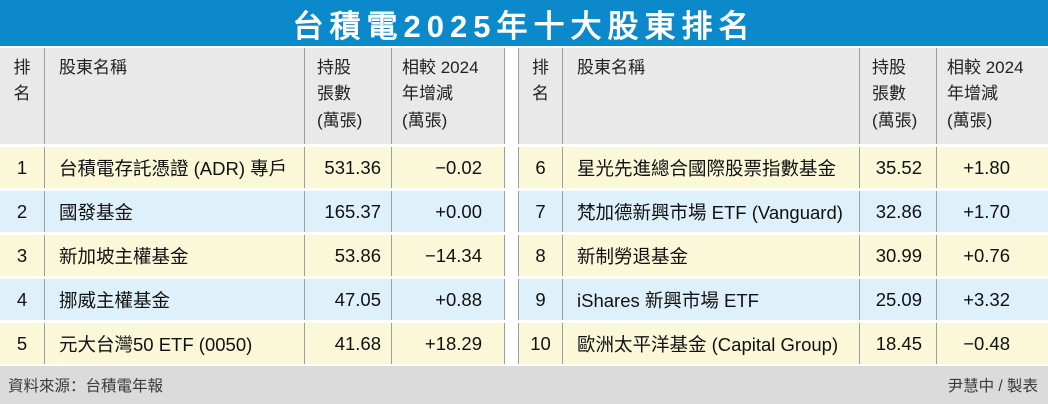  I want to click on change-cell: +1.70, so click(992, 211).